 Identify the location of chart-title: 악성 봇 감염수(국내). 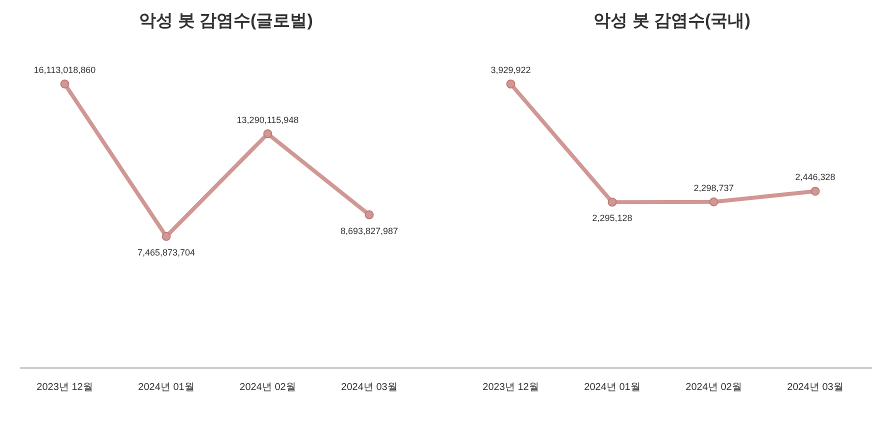
(672, 20).